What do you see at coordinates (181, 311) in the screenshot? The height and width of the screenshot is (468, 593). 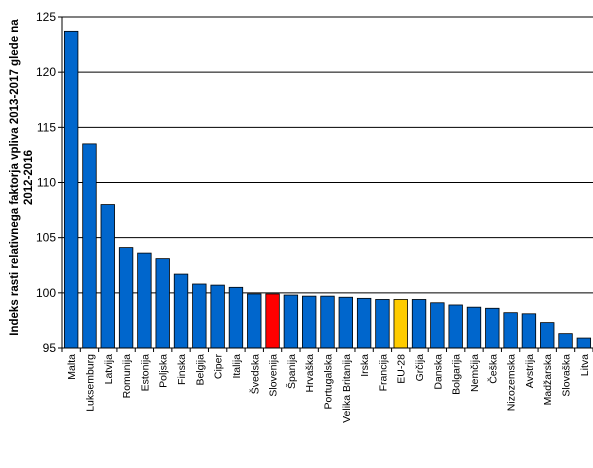 I see `bar-finska` at bounding box center [181, 311].